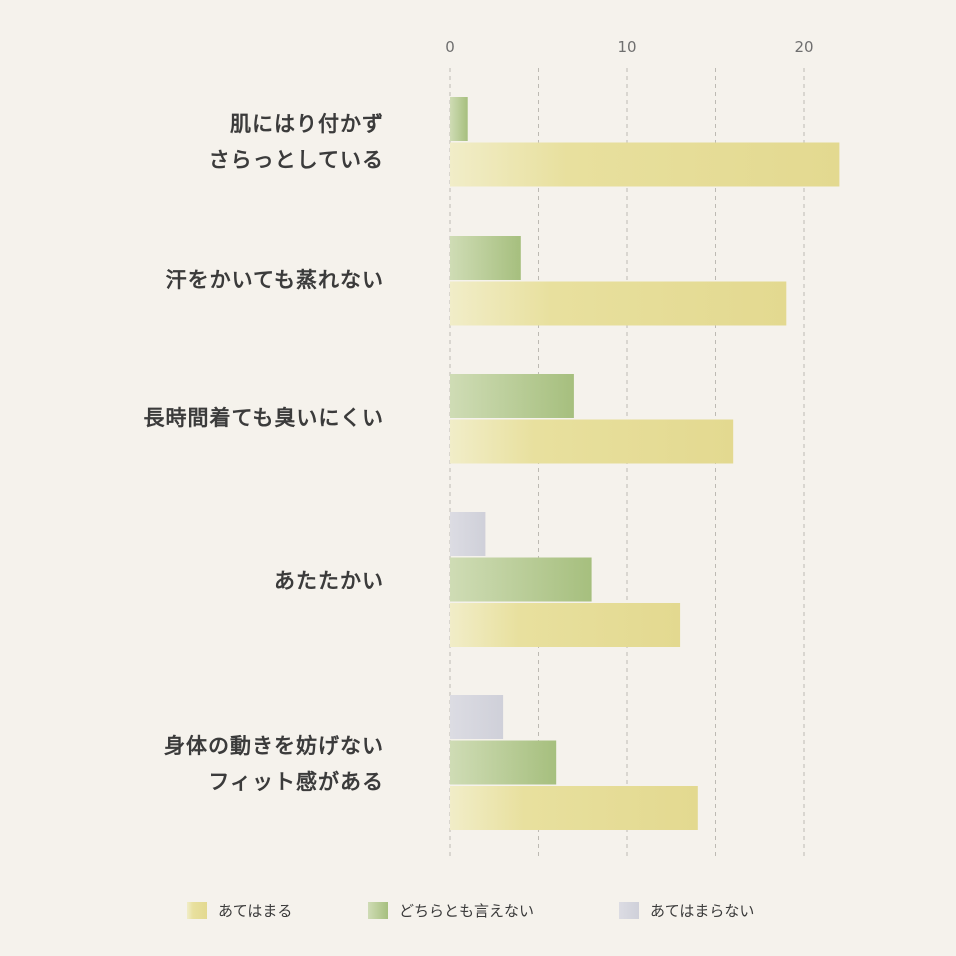 This screenshot has width=956, height=956. I want to click on category-label: 長時間着ても臭いにくい, so click(263, 418).